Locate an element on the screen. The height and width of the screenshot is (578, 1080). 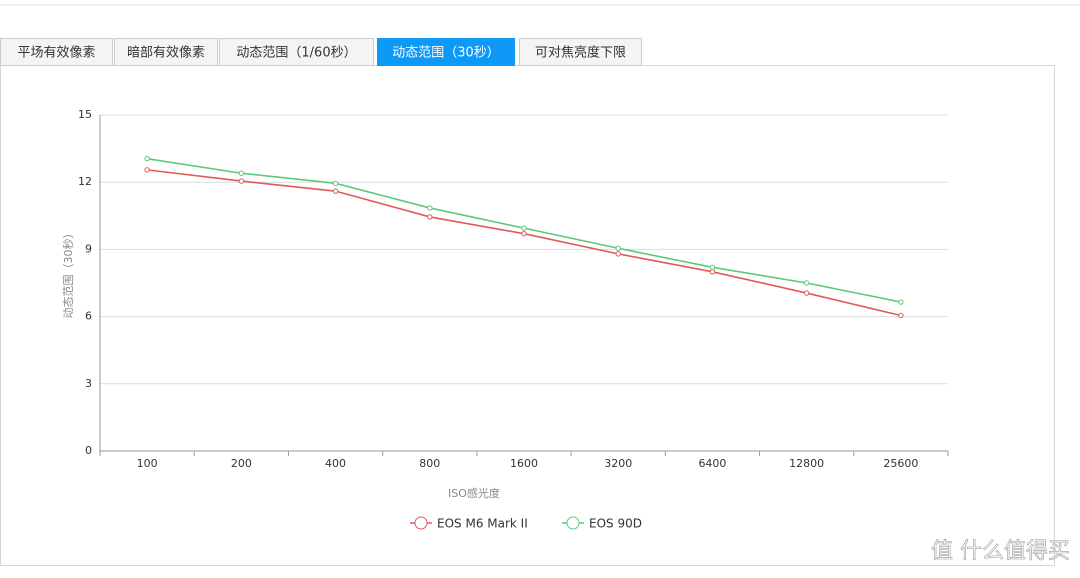
y-axis-label: 动态范围（30秒） is located at coordinates (68, 273).